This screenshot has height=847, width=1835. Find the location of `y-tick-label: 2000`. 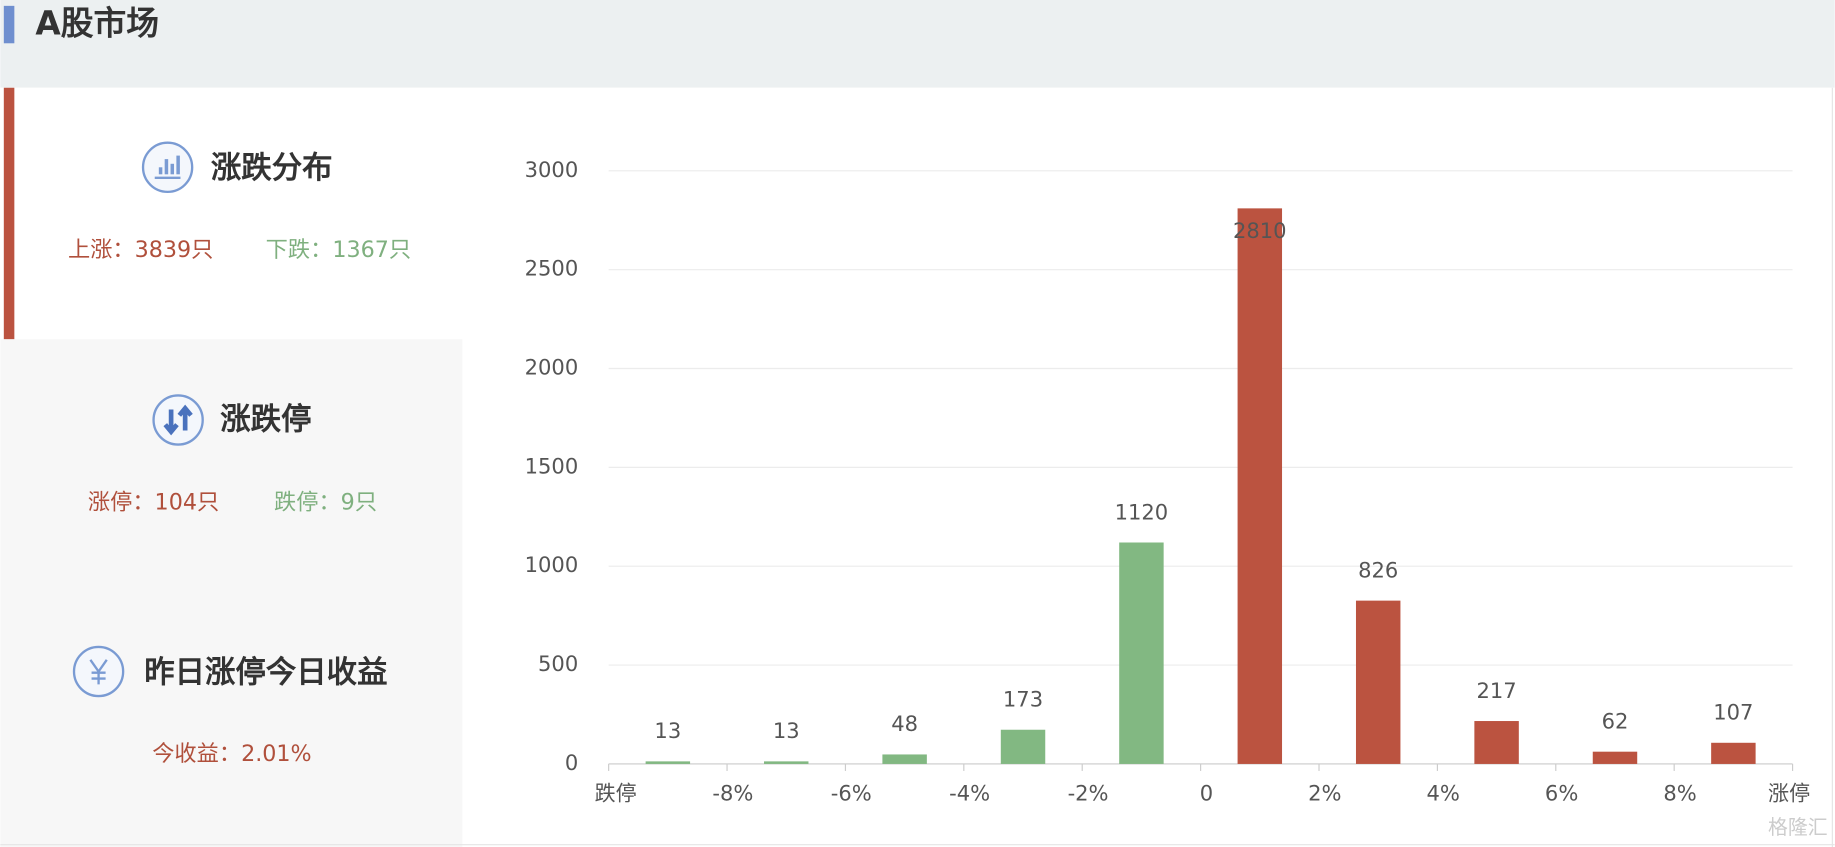

y-tick-label: 2000 is located at coordinates (552, 367).